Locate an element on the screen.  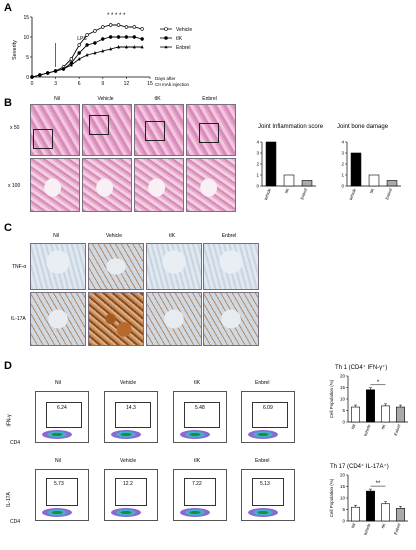
y-tick-label: 4 is located at coordinates (342, 142).